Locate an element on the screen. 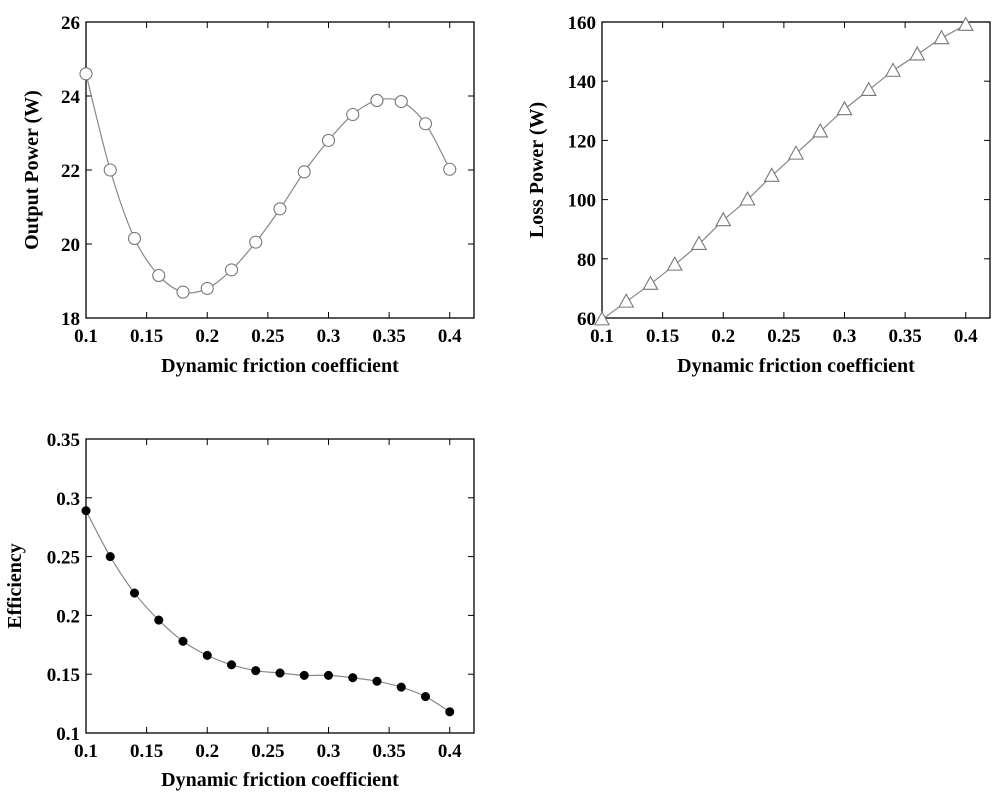 Image resolution: width=1000 pixels, height=802 pixels. y-tick-label: 22 is located at coordinates (70, 171).